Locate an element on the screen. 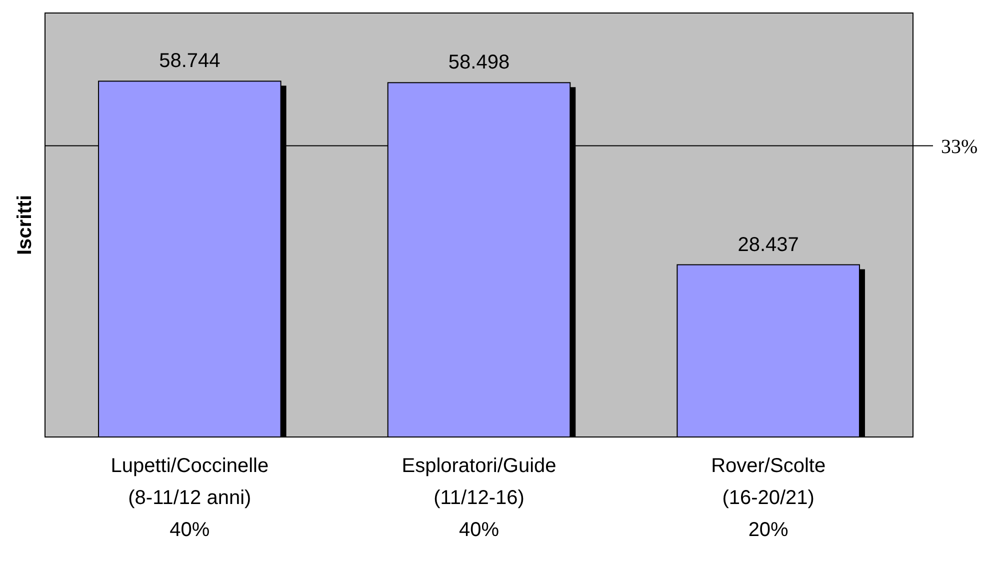 Image resolution: width=999 pixels, height=574 pixels. data-label: 58.498 is located at coordinates (479, 63).